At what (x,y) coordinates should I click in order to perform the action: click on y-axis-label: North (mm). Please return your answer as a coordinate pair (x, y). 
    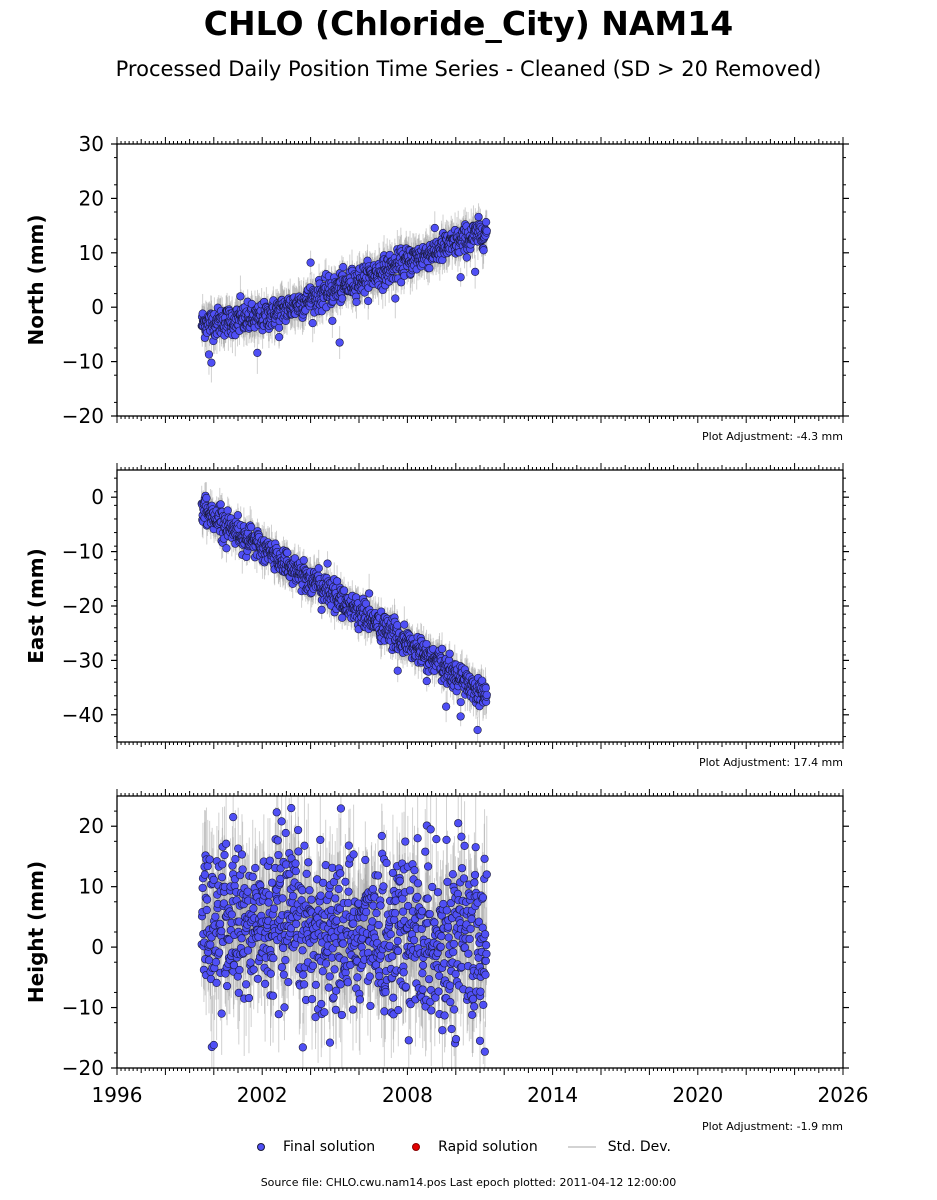
    Looking at the image, I should click on (36, 279).